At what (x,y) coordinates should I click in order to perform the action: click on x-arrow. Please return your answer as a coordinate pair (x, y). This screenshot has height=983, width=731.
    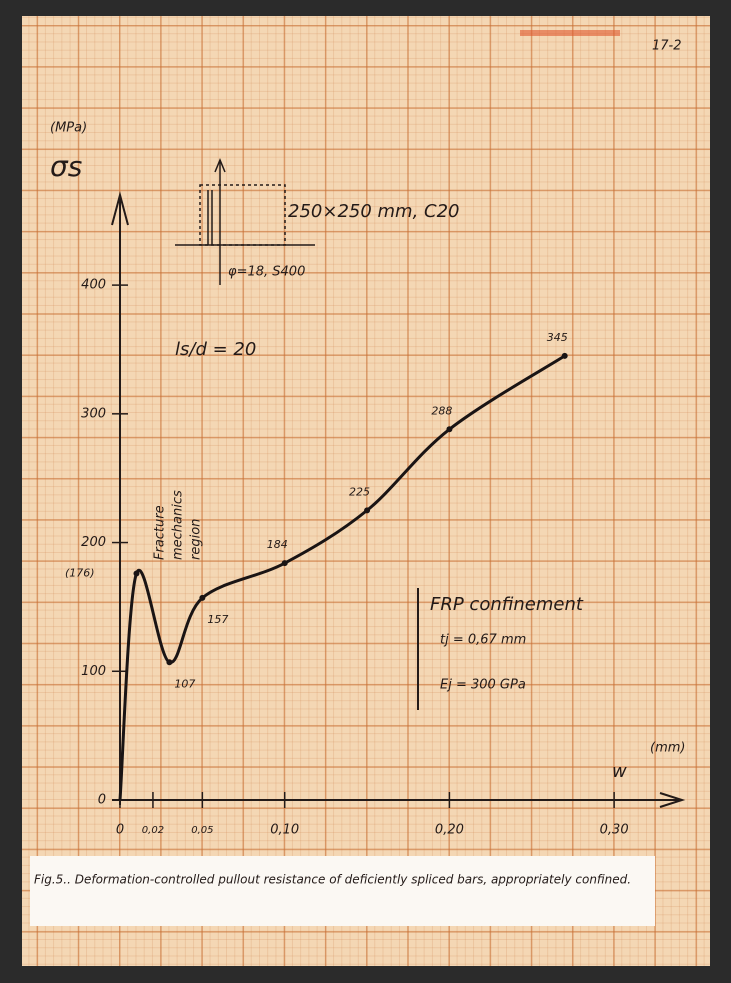
    Looking at the image, I should click on (672, 800).